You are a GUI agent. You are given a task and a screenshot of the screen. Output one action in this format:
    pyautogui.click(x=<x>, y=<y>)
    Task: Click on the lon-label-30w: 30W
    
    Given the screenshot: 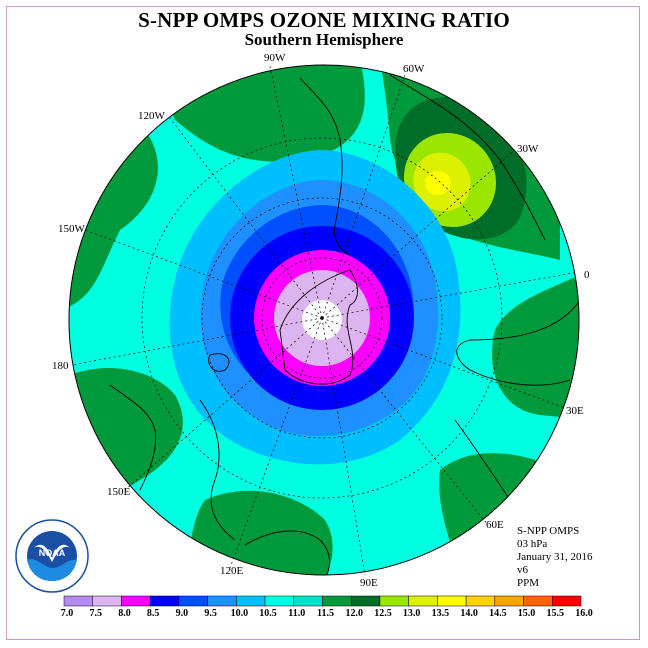 What is the action you would take?
    pyautogui.click(x=528, y=149)
    